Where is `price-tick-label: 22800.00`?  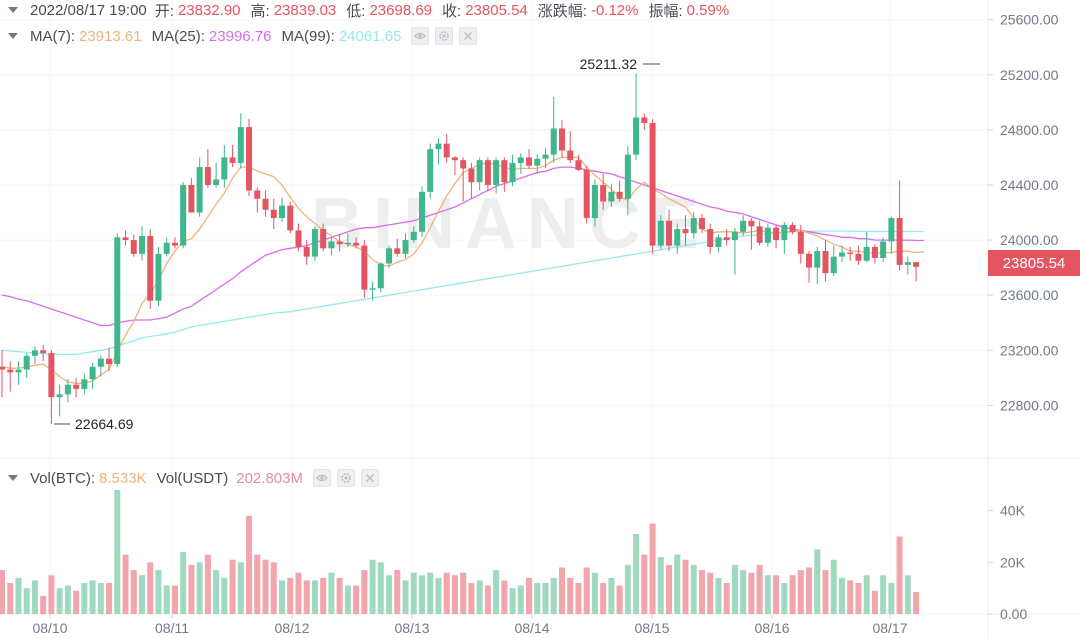
price-tick-label: 22800.00 is located at coordinates (1029, 405).